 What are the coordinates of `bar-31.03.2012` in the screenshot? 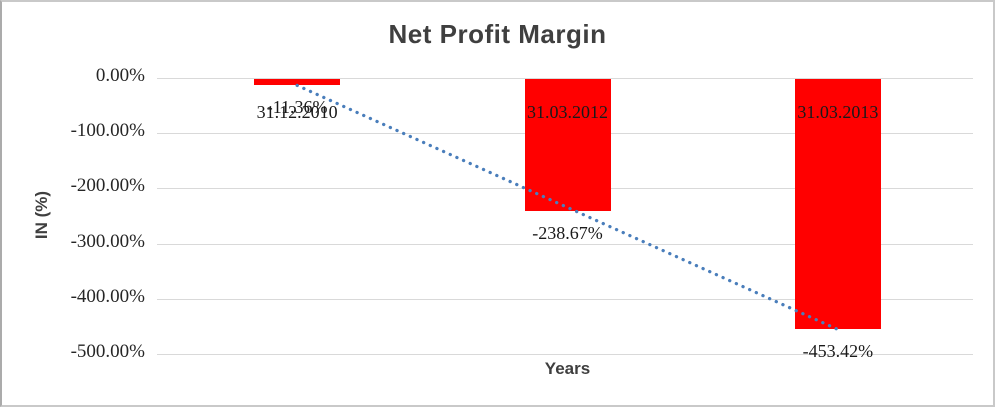 It's located at (567, 145).